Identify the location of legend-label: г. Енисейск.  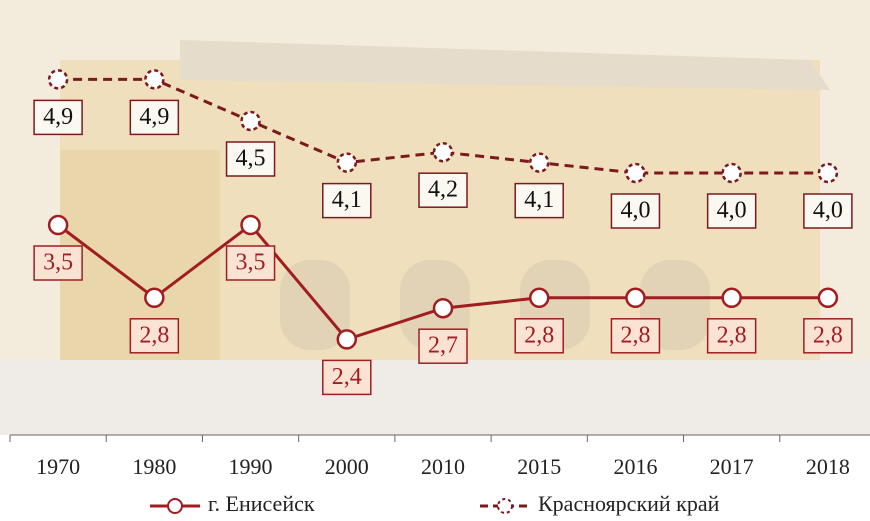
(261, 503).